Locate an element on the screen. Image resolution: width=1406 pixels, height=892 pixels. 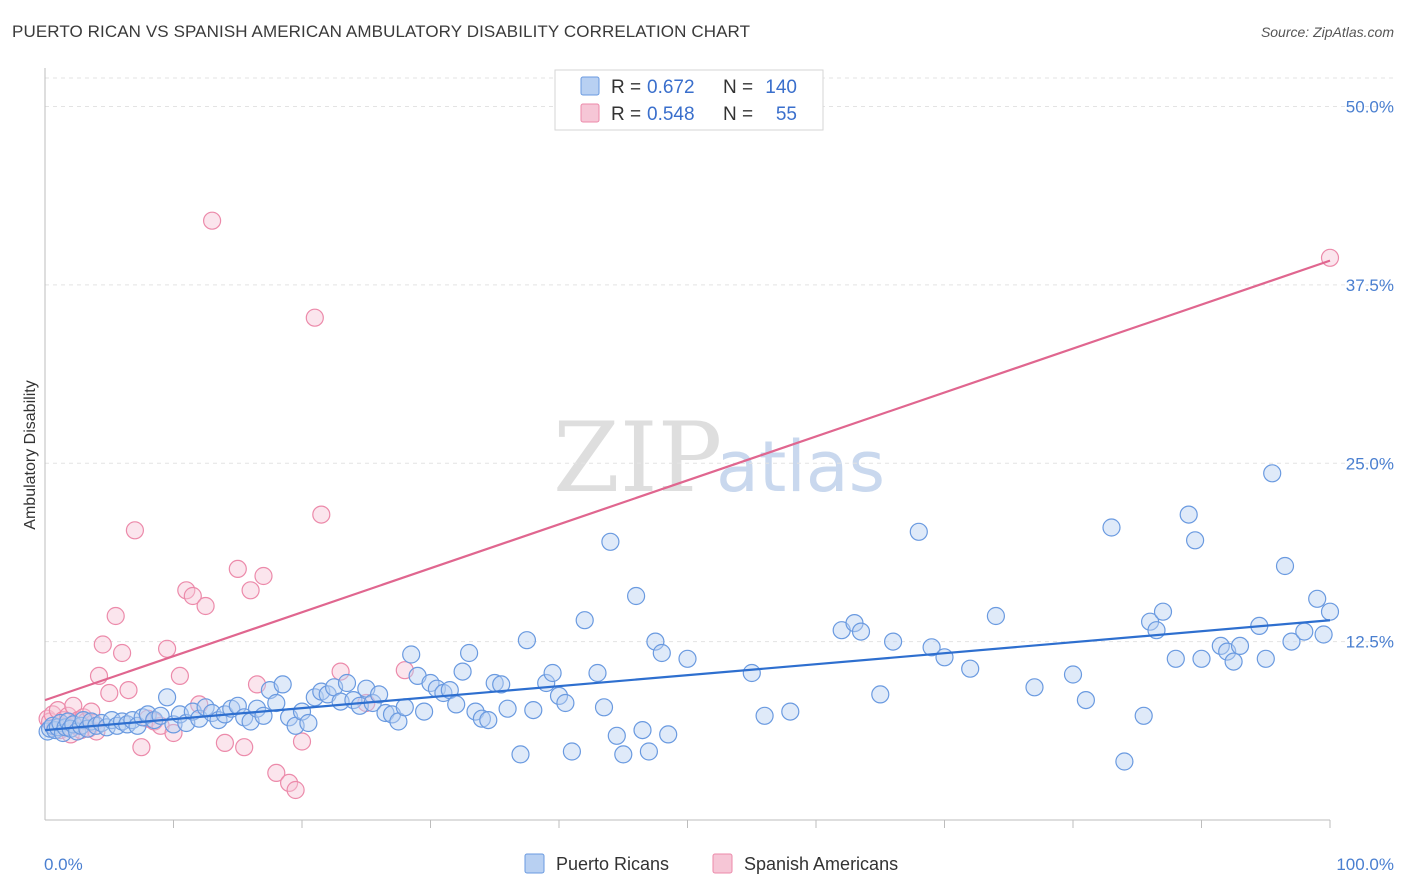
series-swatch-spanish-americans is located at coordinates (722, 863).